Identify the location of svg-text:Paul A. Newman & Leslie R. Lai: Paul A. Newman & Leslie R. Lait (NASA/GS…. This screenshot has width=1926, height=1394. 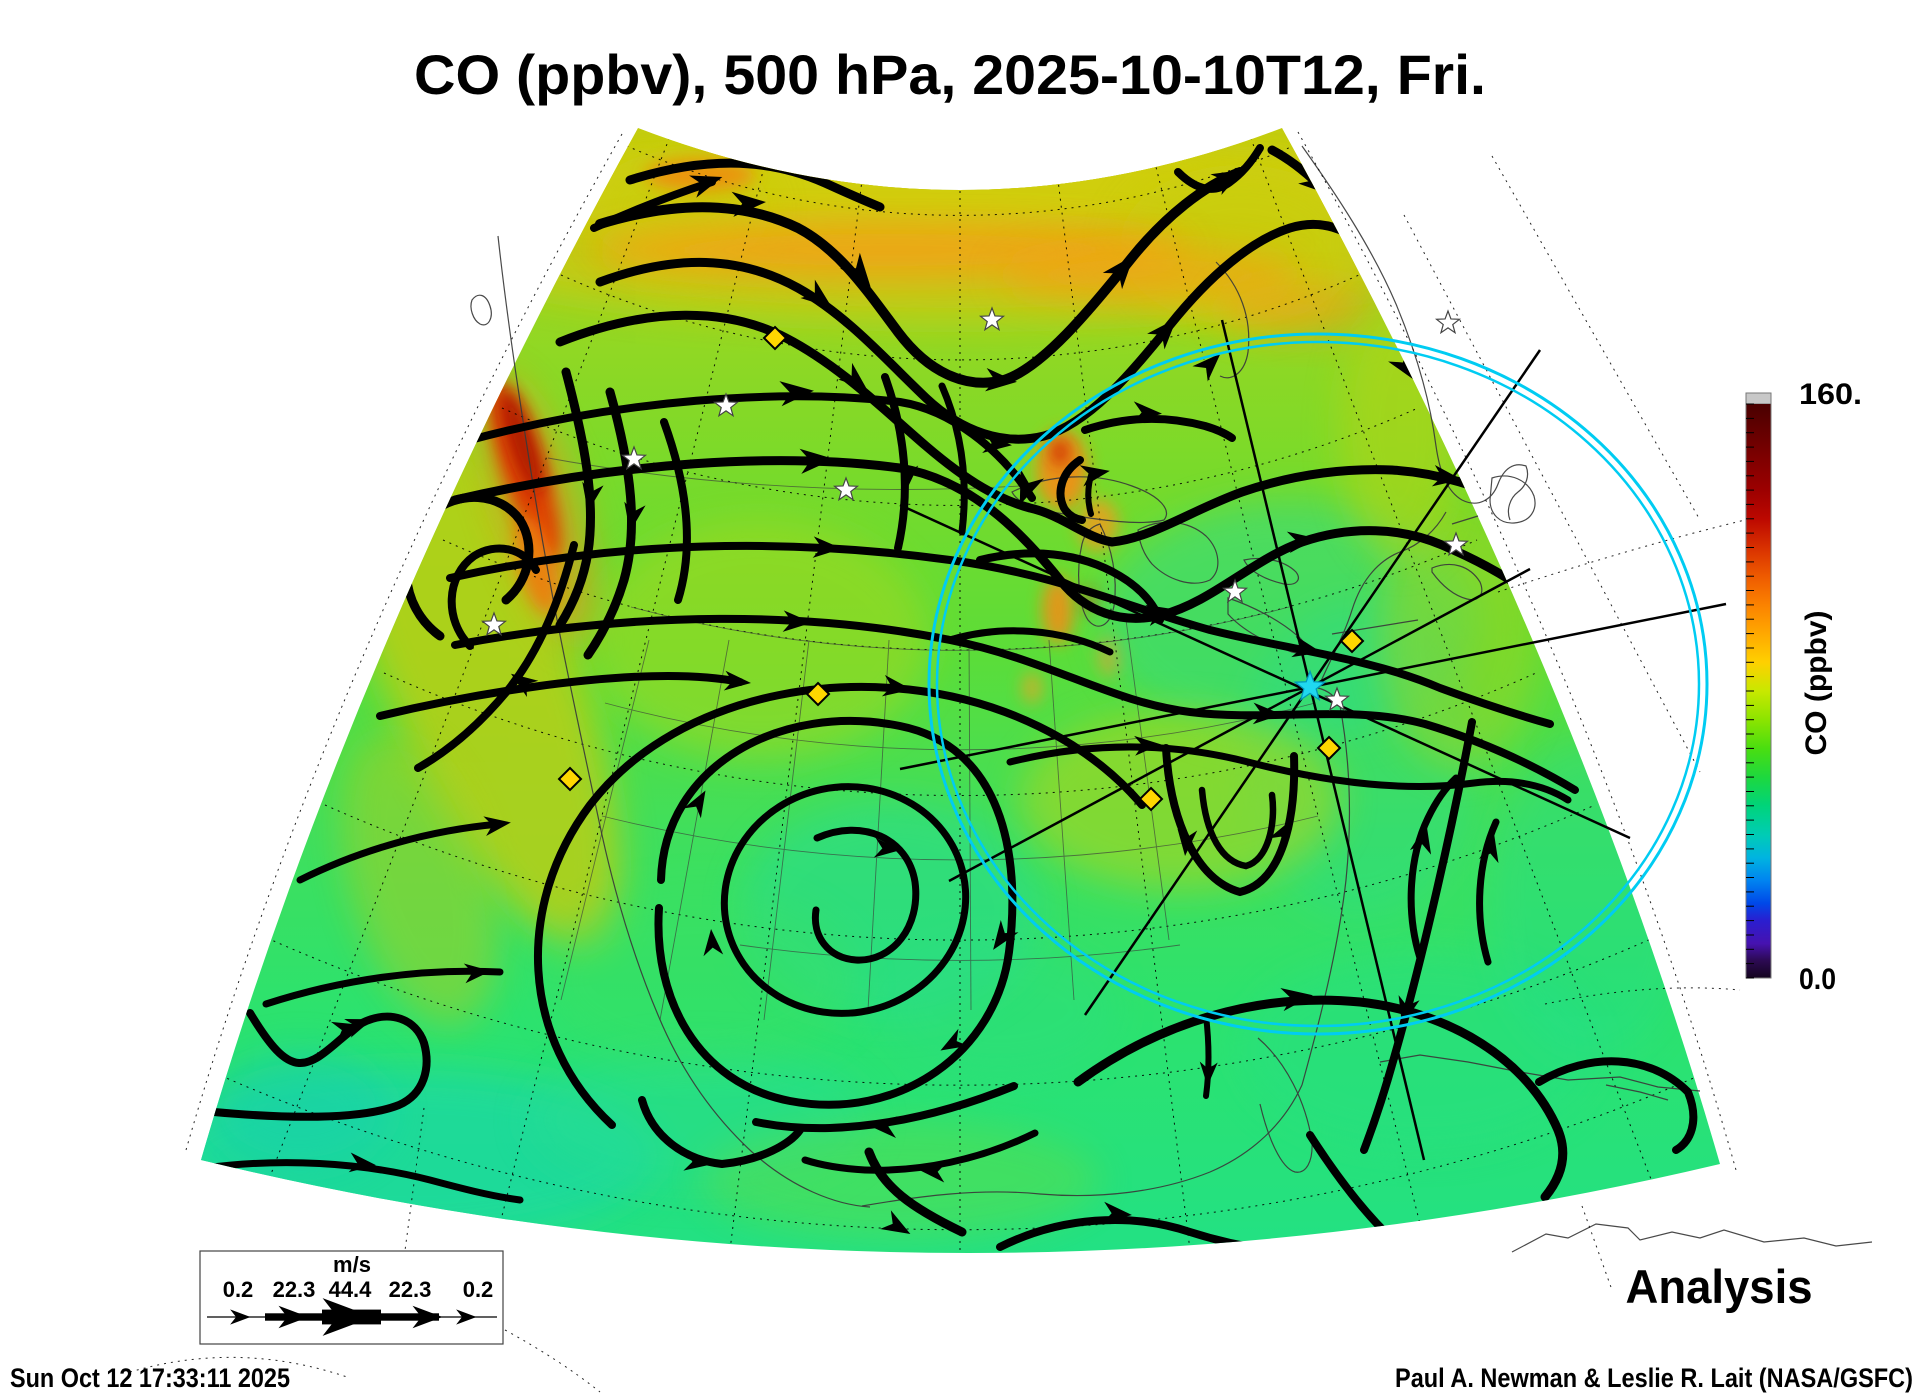
(1654, 1378).